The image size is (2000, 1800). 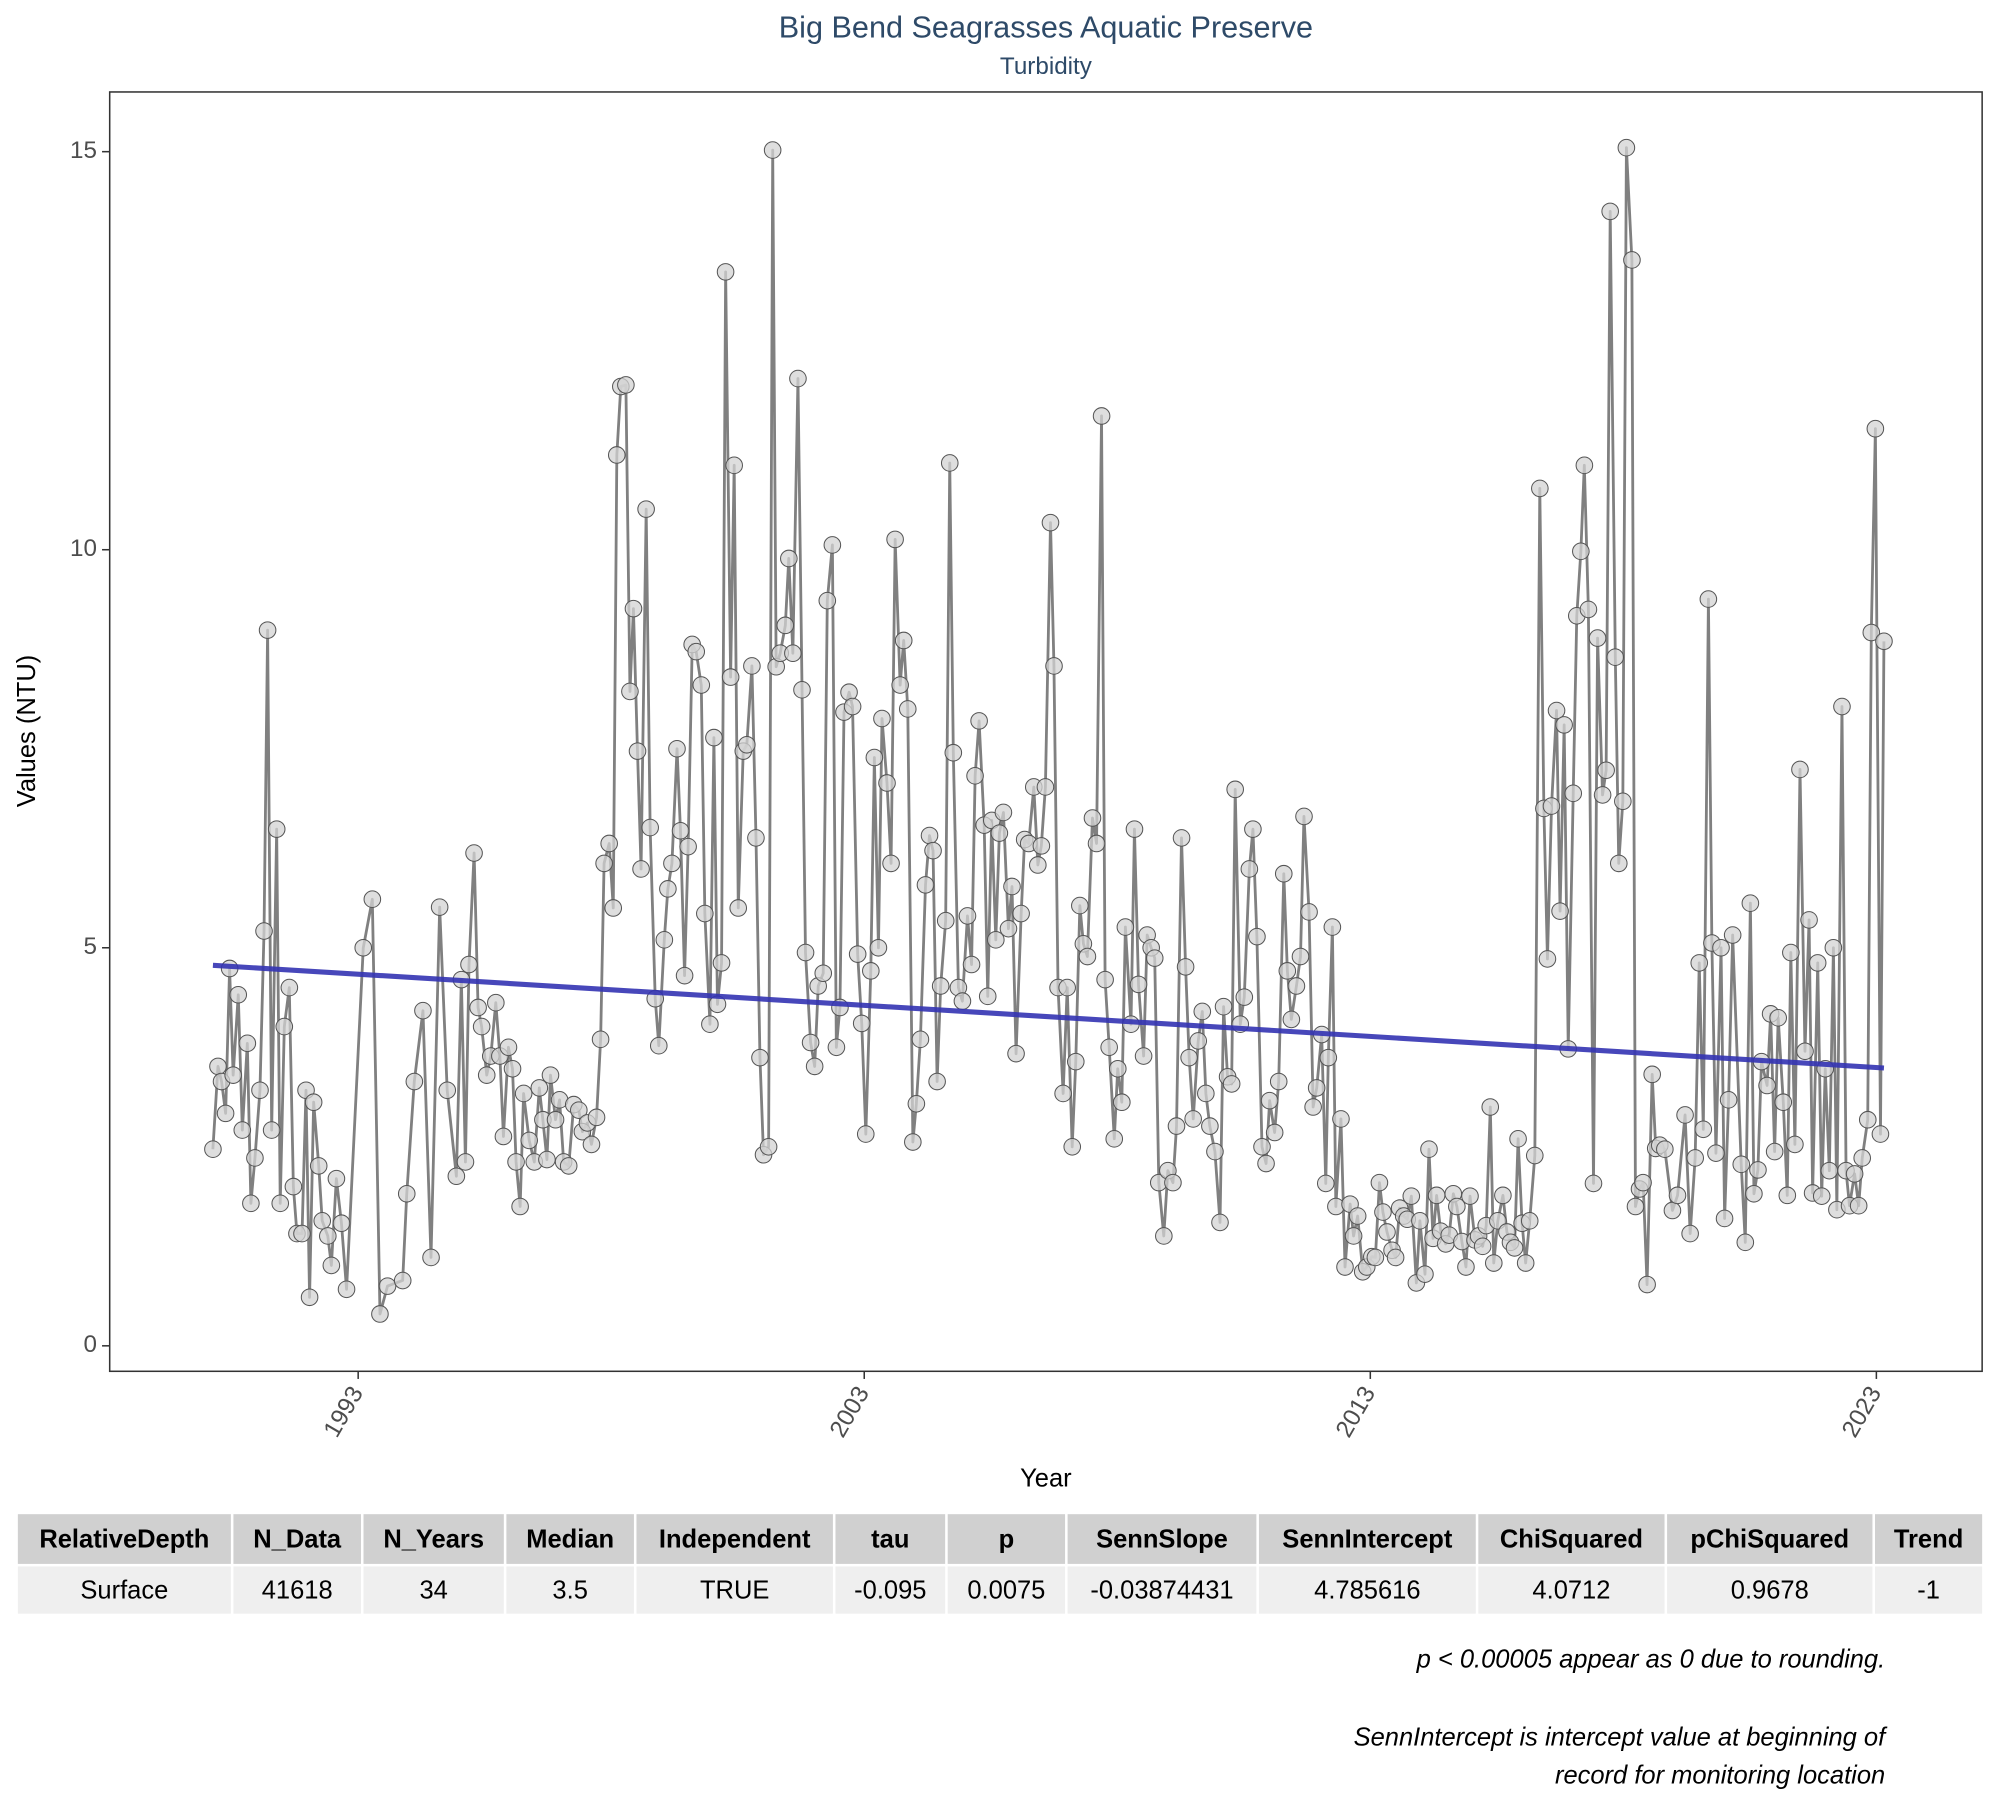 I want to click on table-header: p, so click(x=1007, y=1540).